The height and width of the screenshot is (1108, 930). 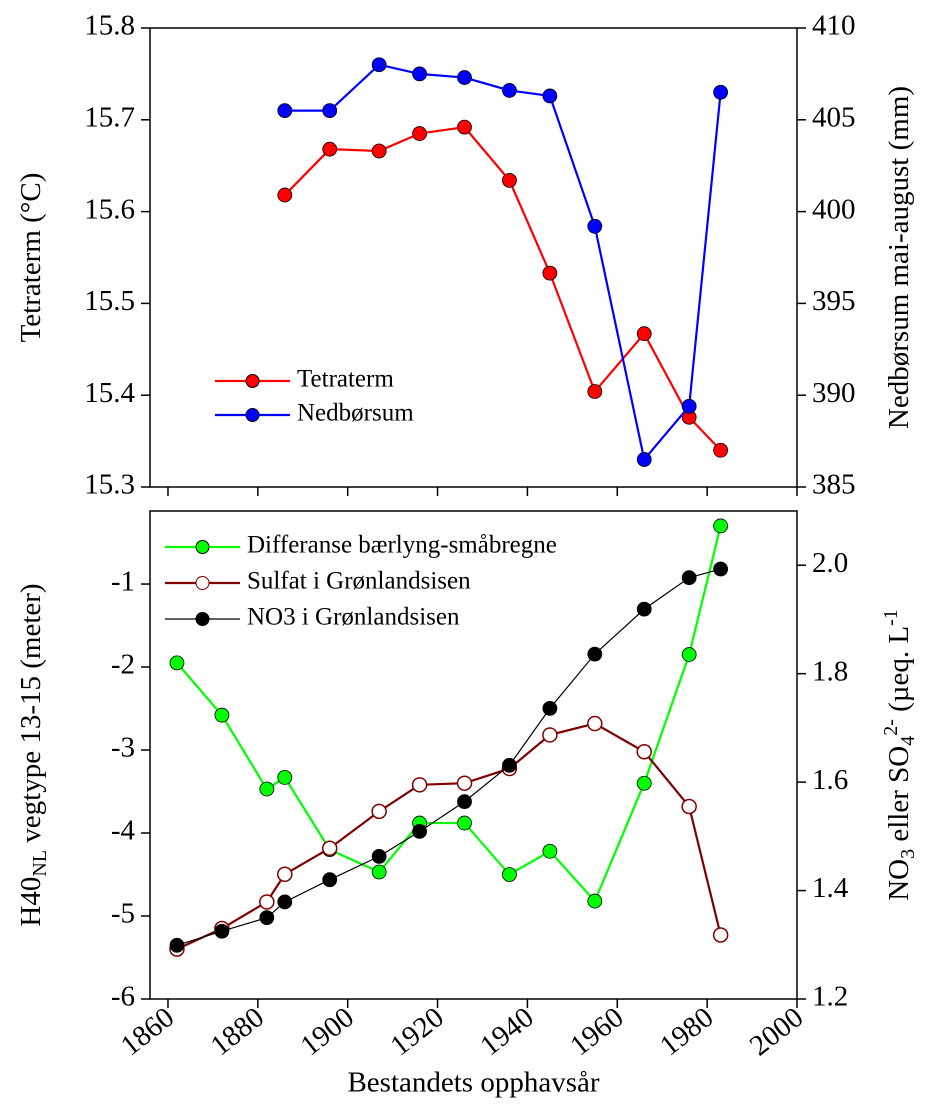 I want to click on x-tick-label: 1980, so click(x=686, y=1031).